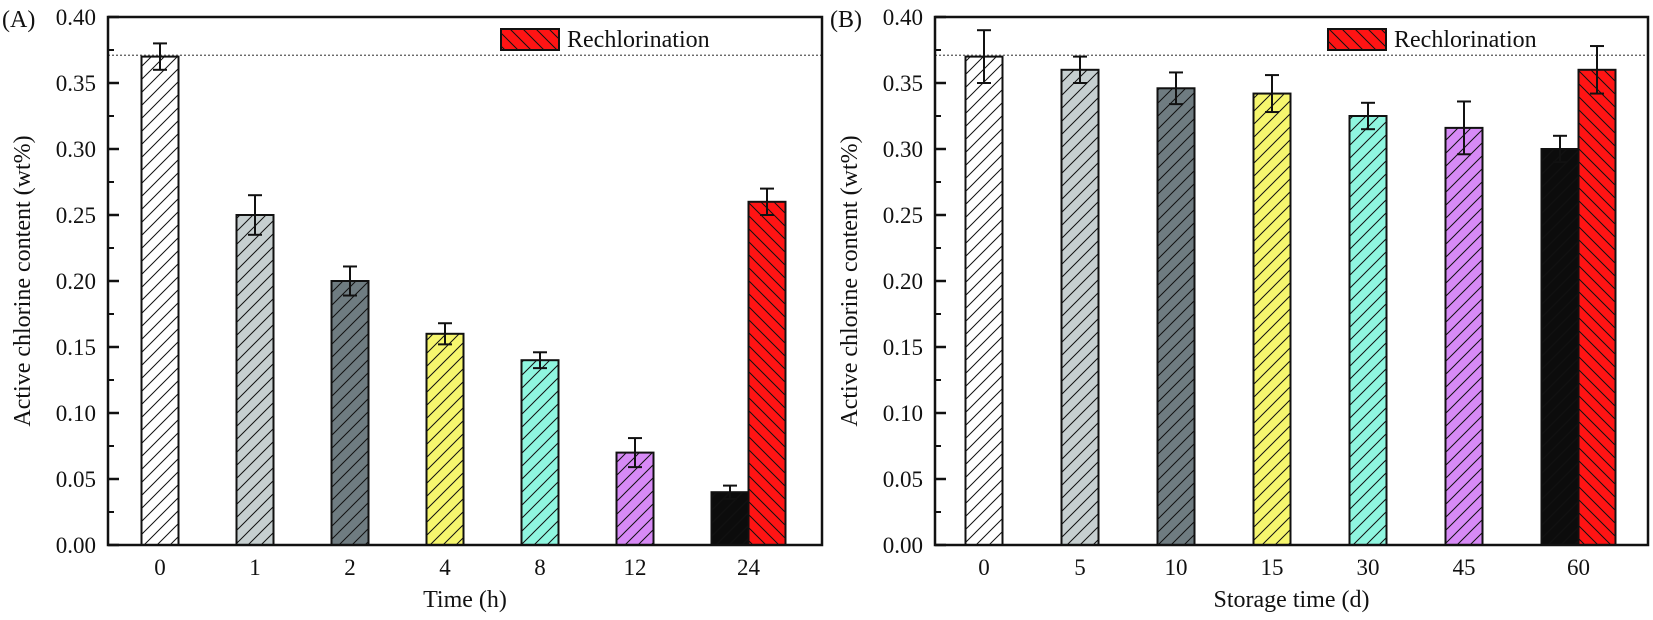  What do you see at coordinates (1176, 567) in the screenshot?
I see `x-tick-label: 10` at bounding box center [1176, 567].